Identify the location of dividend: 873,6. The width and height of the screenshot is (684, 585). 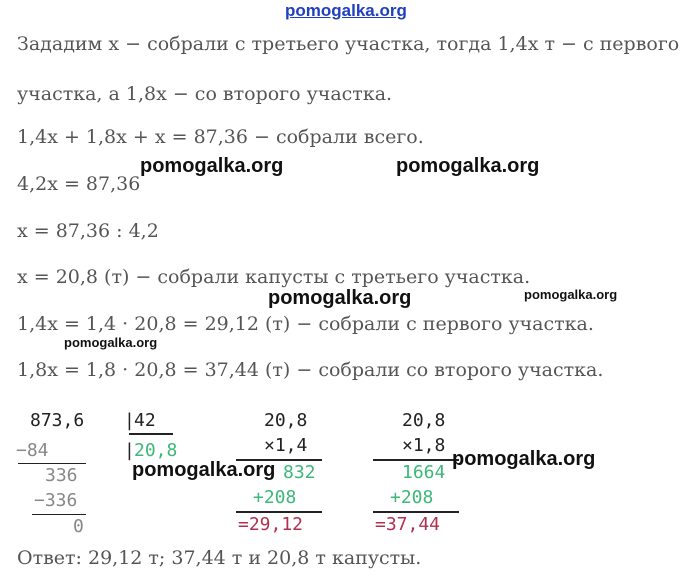
(57, 420).